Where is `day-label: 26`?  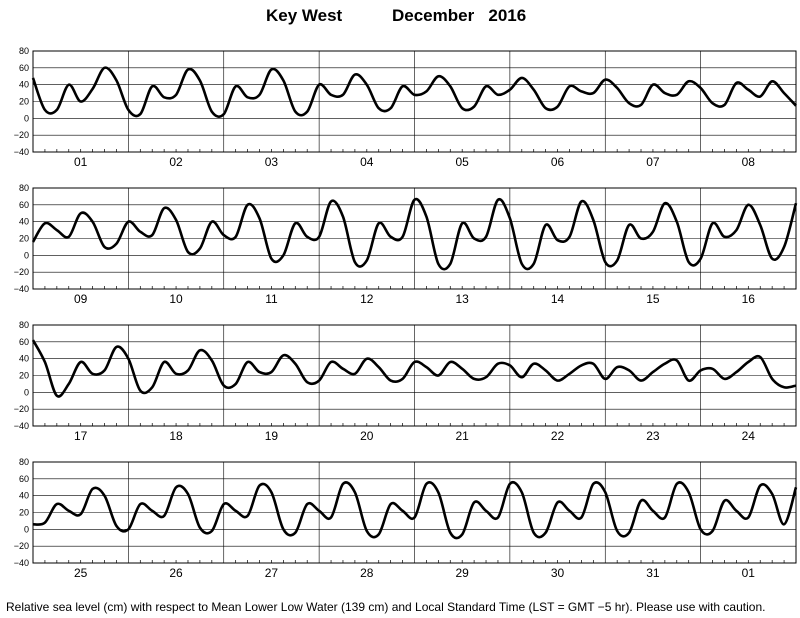
day-label: 26 is located at coordinates (176, 573).